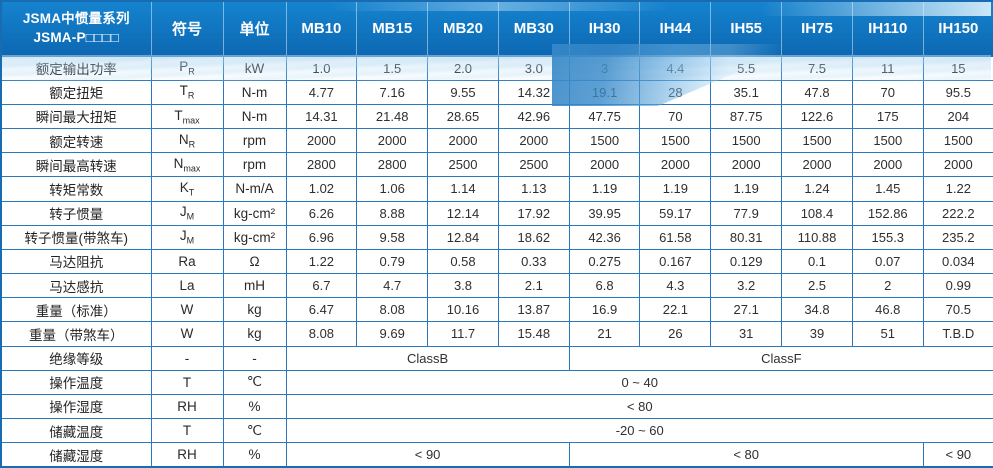  What do you see at coordinates (254, 455) in the screenshot?
I see `row-unit: %` at bounding box center [254, 455].